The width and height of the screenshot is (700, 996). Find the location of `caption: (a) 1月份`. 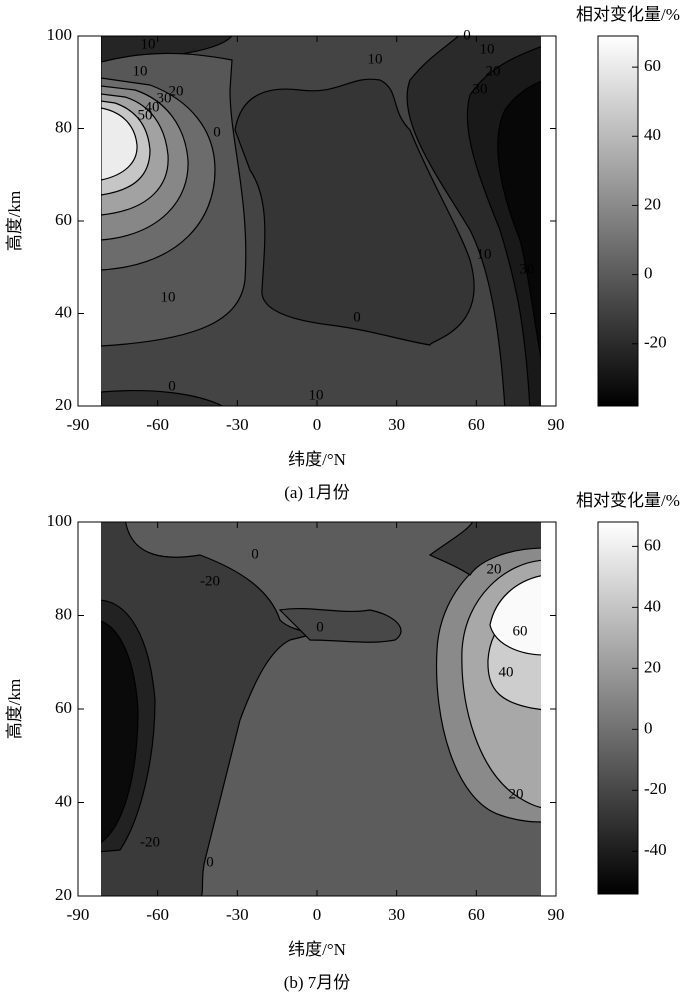

caption: (a) 1月份 is located at coordinates (317, 492).